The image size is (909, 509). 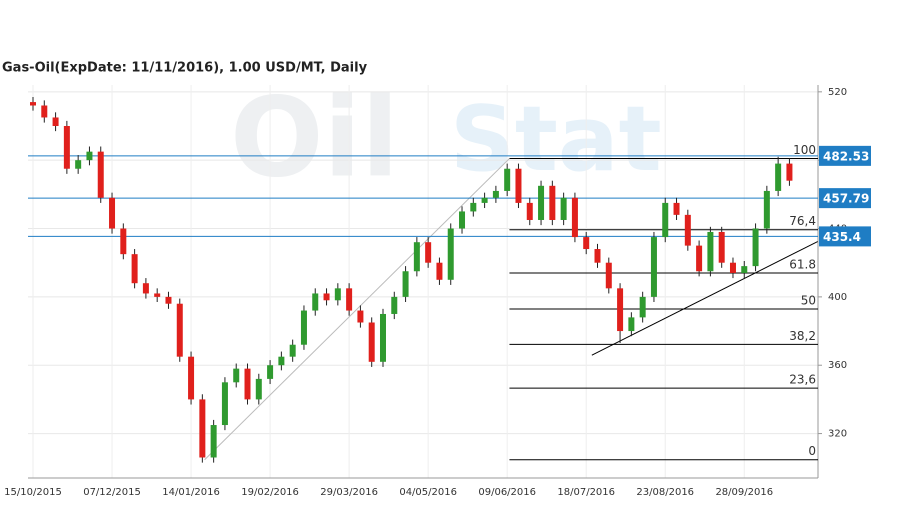 What do you see at coordinates (349, 492) in the screenshot?
I see `x-tick-label: 29/03/2016` at bounding box center [349, 492].